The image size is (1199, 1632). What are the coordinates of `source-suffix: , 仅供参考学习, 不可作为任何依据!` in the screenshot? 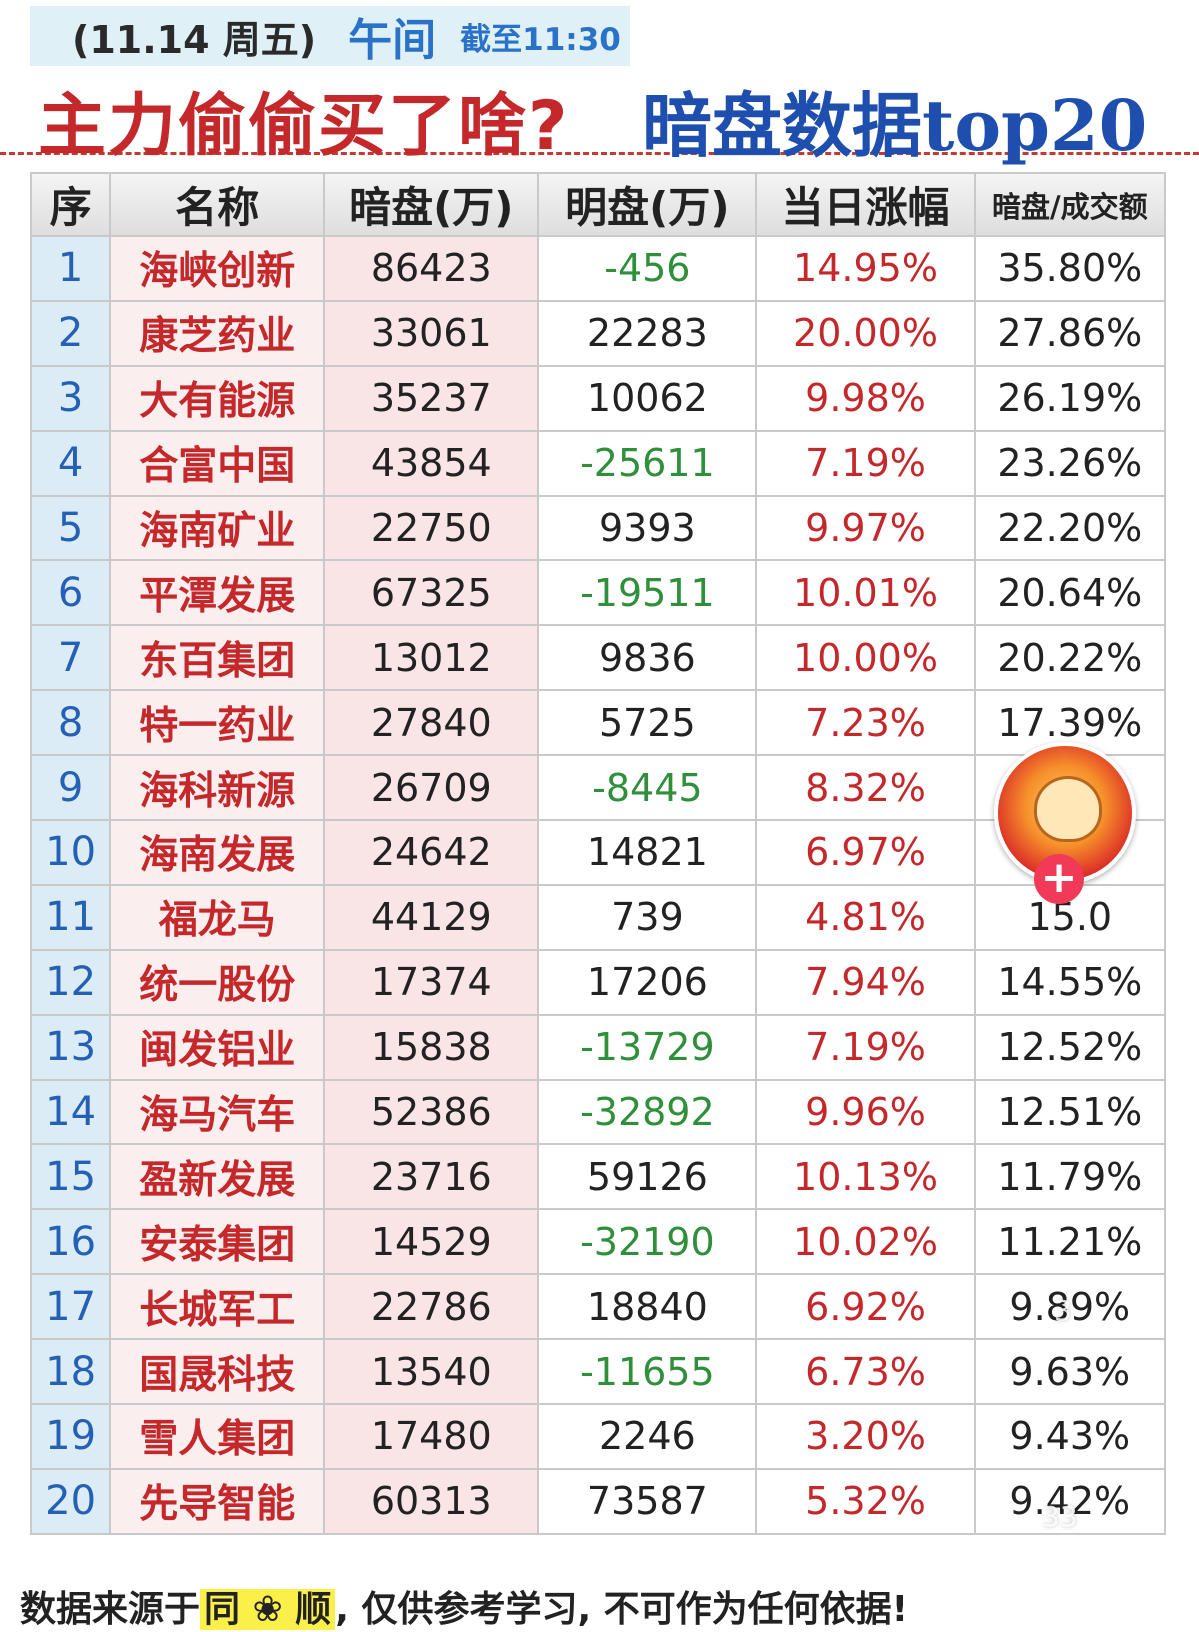 It's located at (622, 1609).